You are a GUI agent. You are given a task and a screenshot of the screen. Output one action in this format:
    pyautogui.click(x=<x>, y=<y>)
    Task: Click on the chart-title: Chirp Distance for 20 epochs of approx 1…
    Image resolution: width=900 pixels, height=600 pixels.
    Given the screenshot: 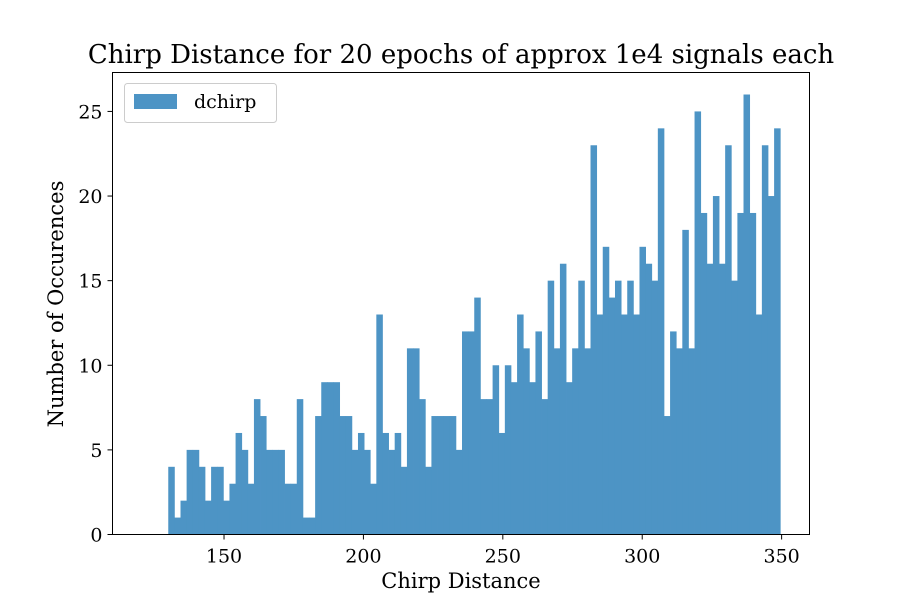 What is the action you would take?
    pyautogui.click(x=461, y=55)
    